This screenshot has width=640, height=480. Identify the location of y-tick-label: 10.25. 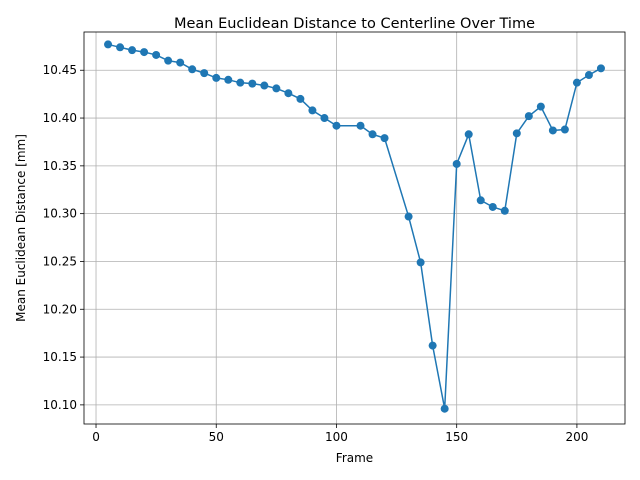
(60, 261).